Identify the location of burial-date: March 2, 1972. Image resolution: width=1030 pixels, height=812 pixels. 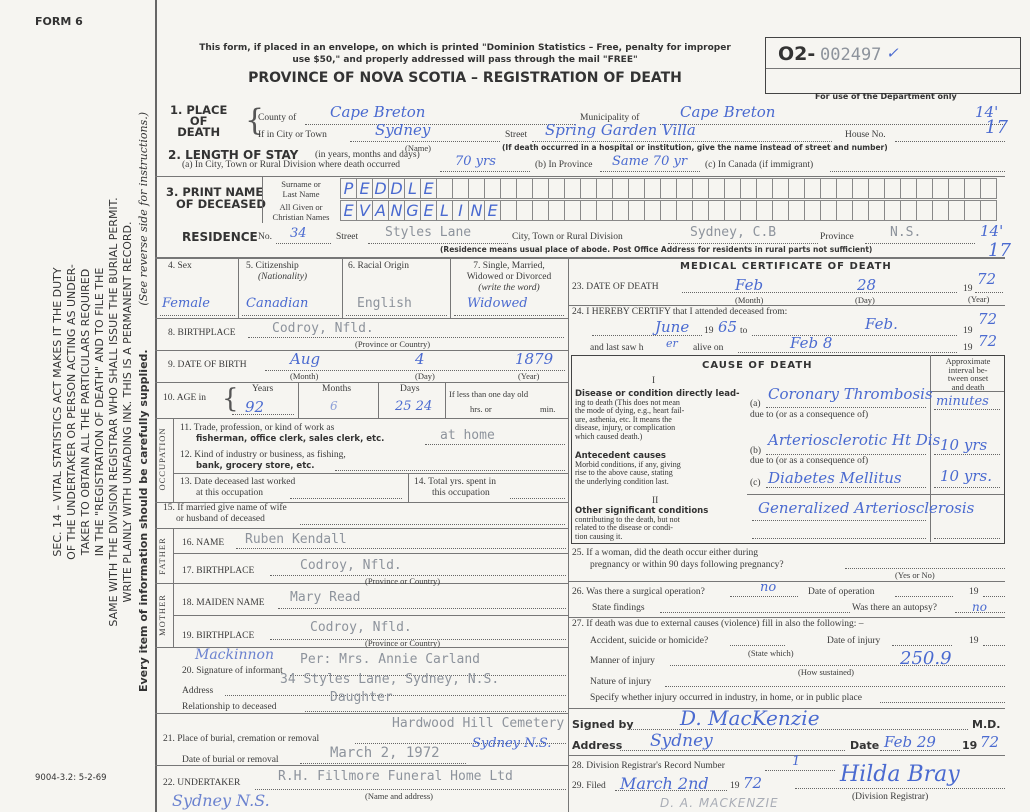
(385, 753).